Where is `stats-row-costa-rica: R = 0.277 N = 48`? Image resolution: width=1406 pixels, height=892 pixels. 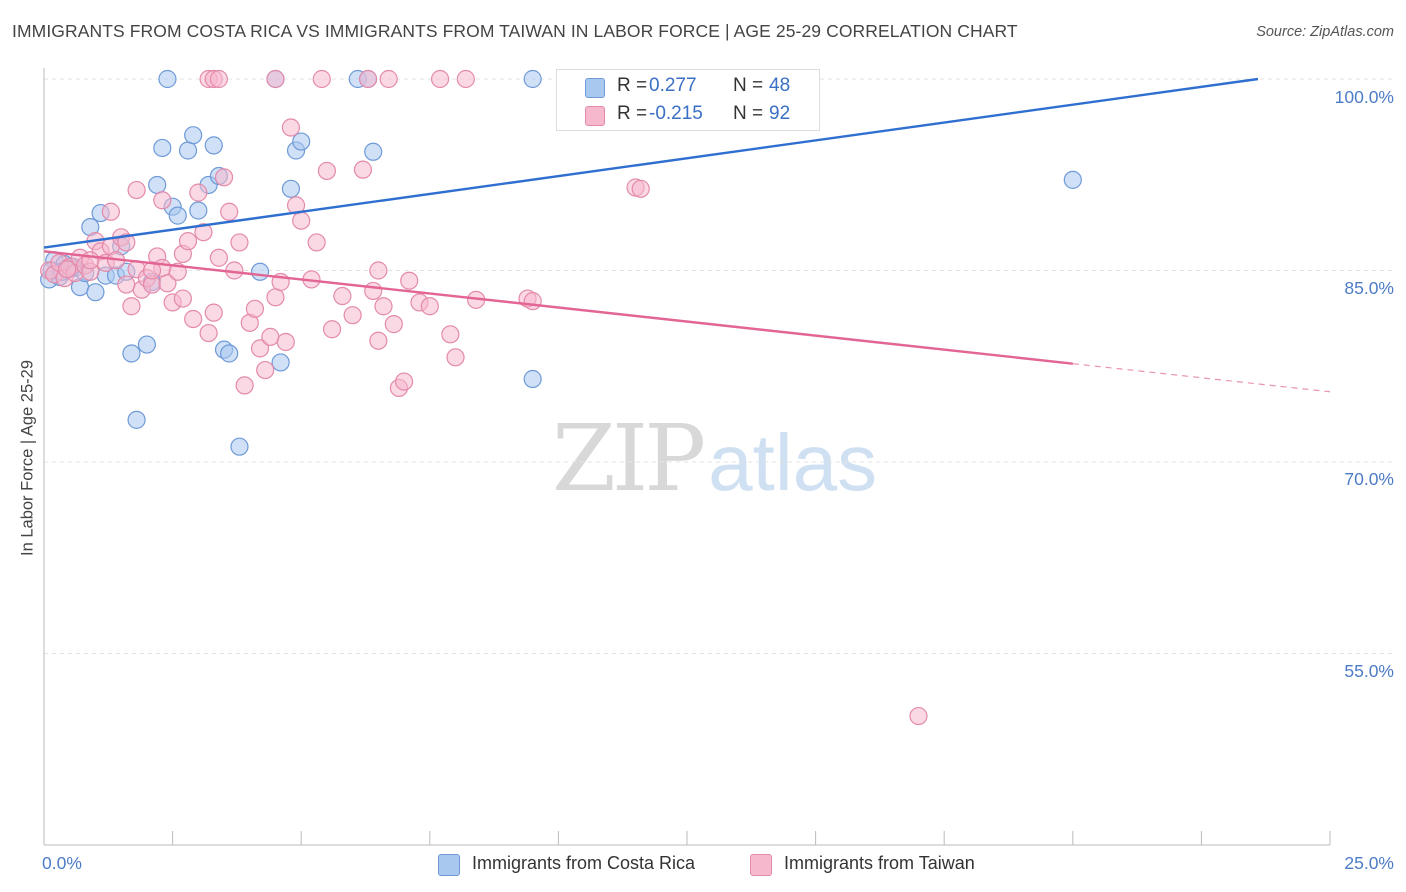
stats-row-costa-rica: R = 0.277 N = 48 is located at coordinates (688, 87).